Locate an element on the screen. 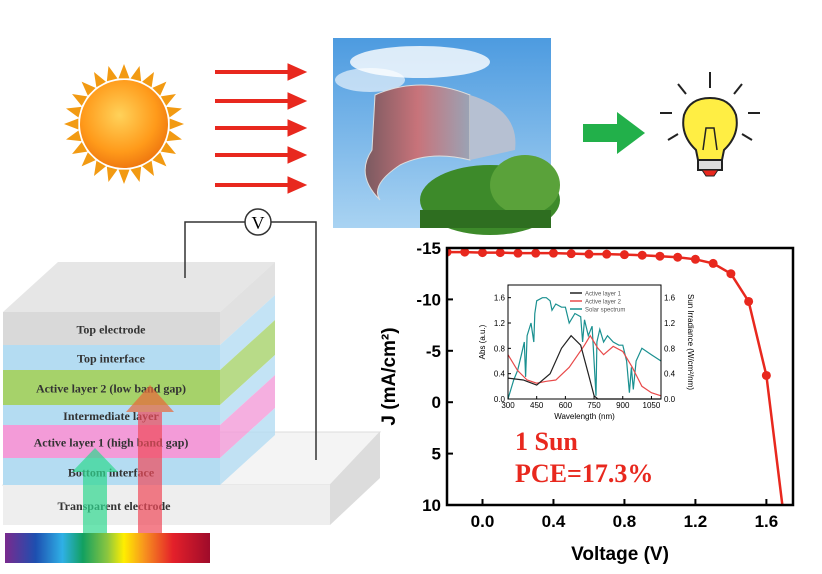 This screenshot has height=574, width=822. inset-frame is located at coordinates (584, 342).